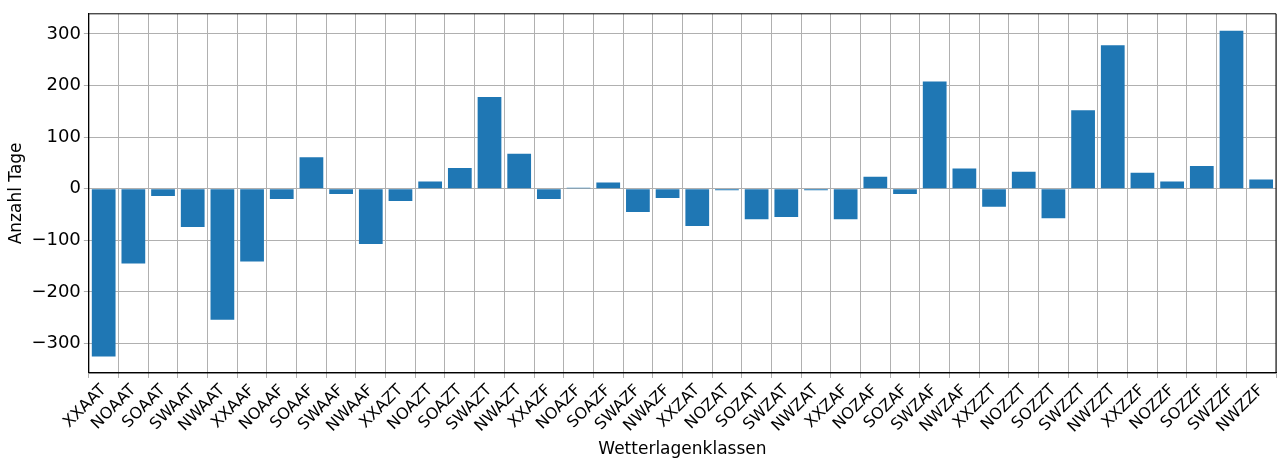 The image size is (1278, 462). Describe the element at coordinates (682, 448) in the screenshot. I see `x-axis-title: Wetterlagenklassen` at that location.